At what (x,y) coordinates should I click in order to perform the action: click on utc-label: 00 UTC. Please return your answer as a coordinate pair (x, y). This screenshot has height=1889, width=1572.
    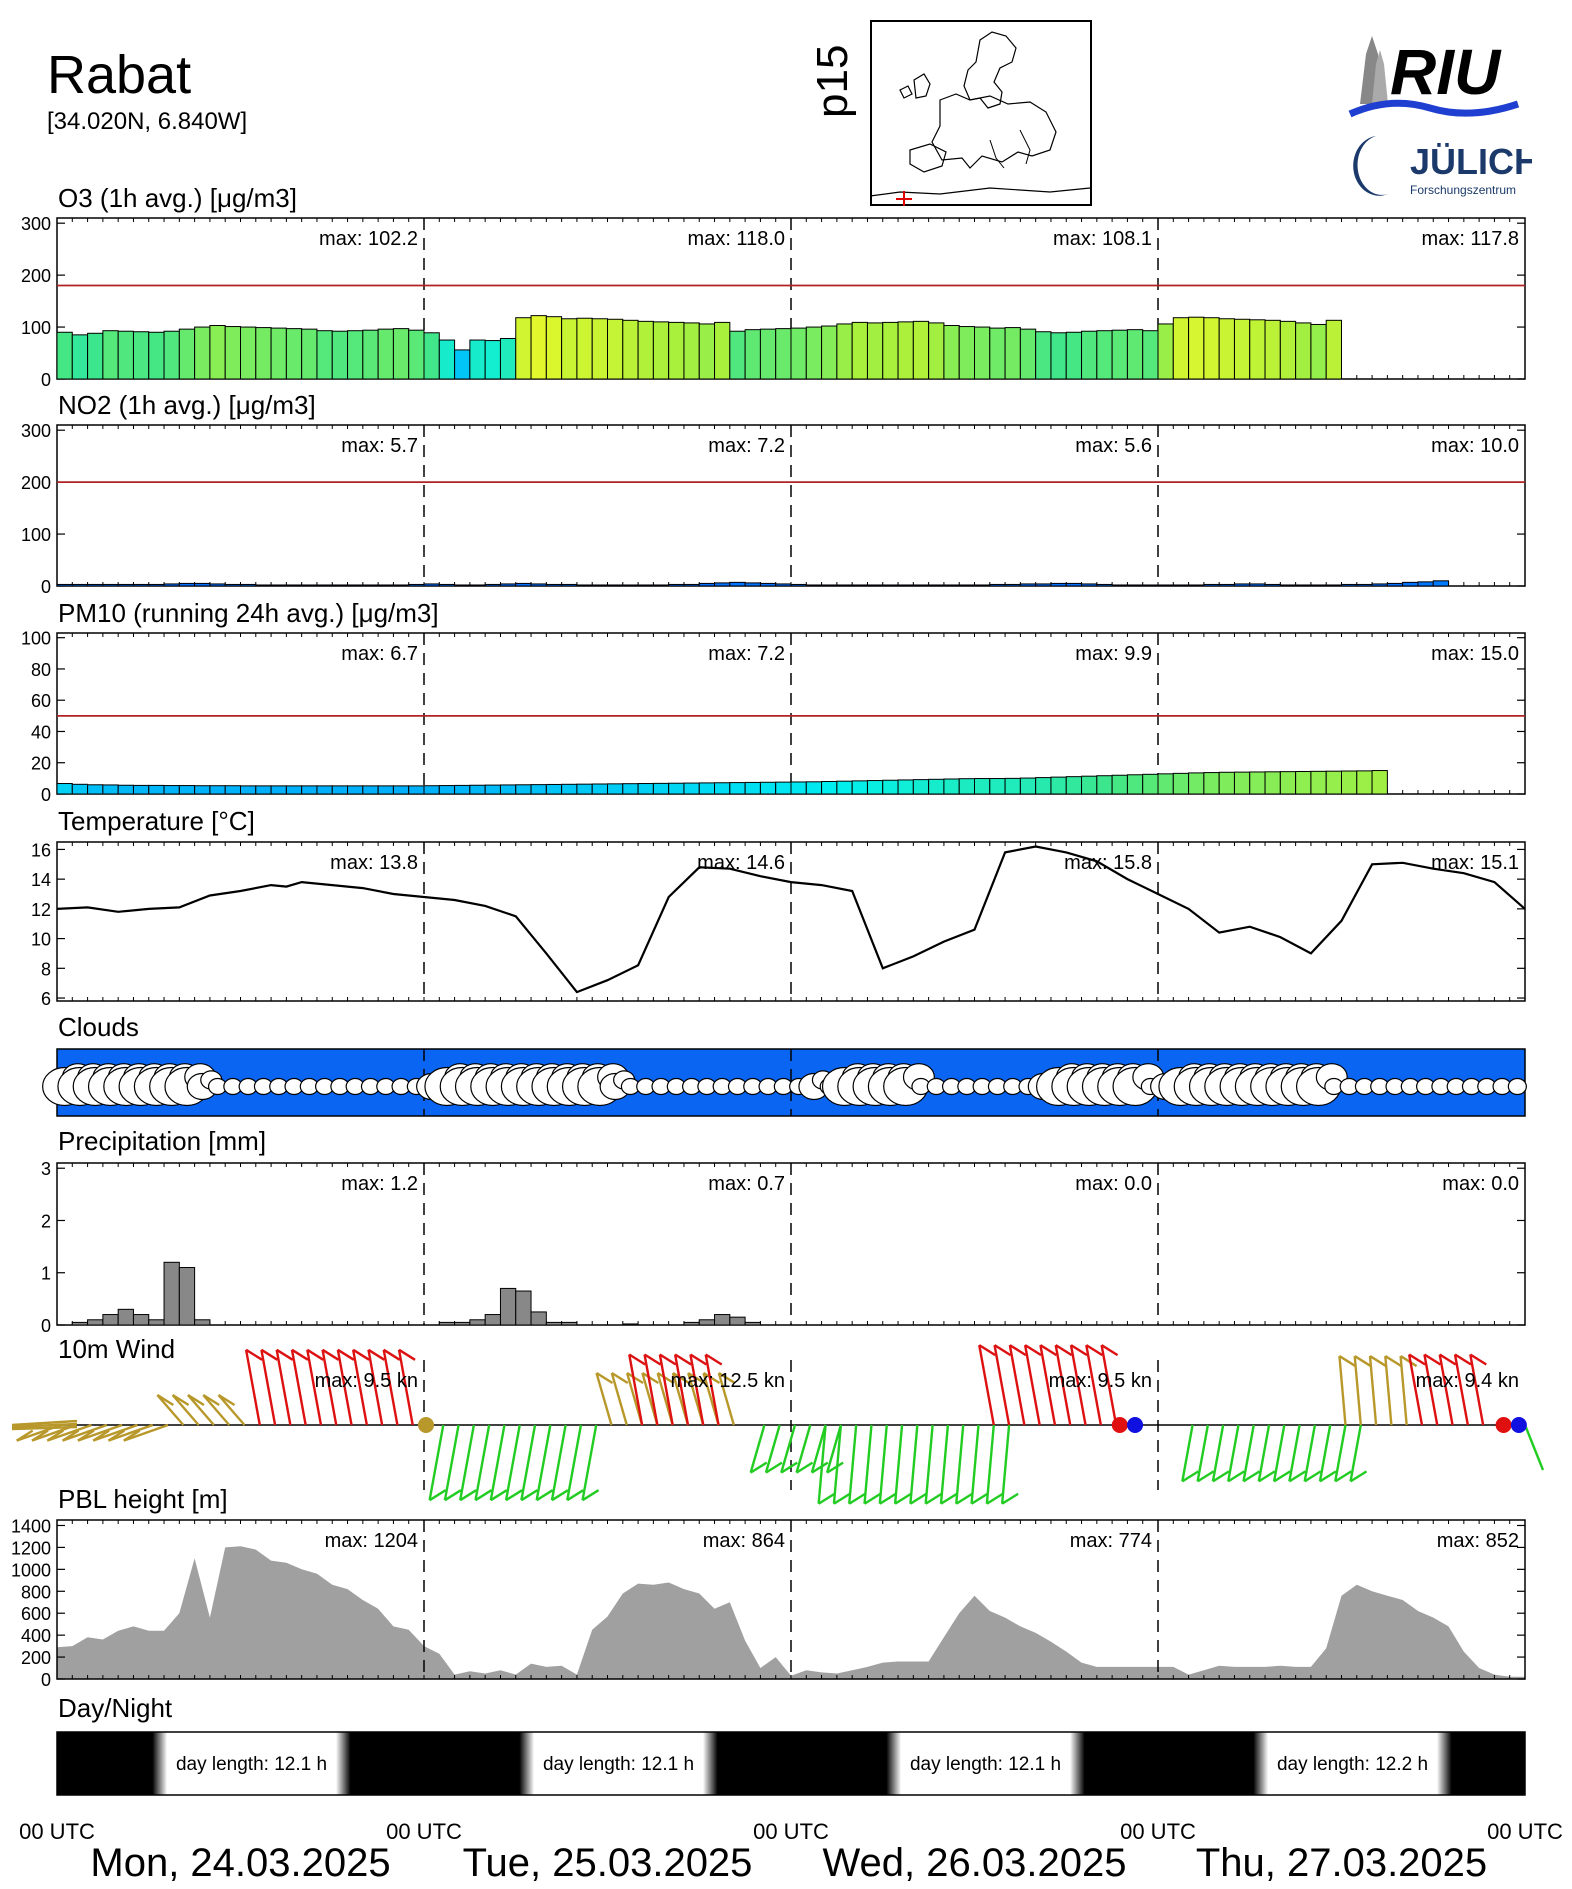
    Looking at the image, I should click on (424, 1831).